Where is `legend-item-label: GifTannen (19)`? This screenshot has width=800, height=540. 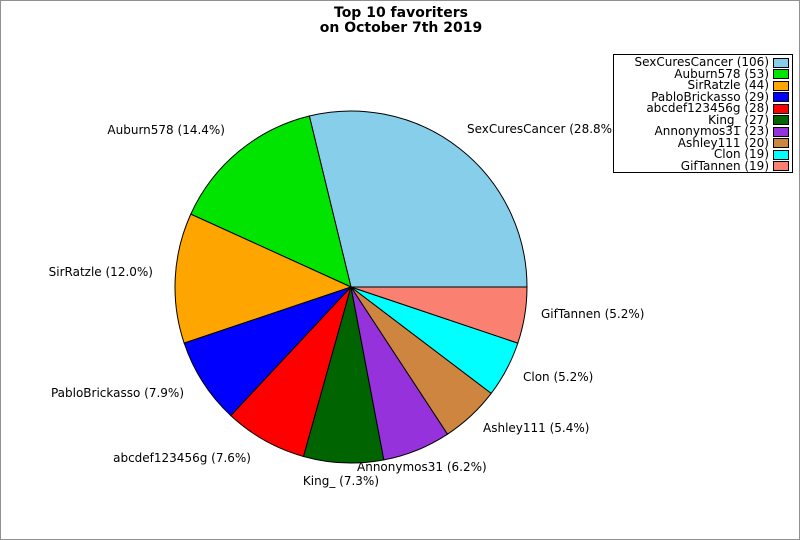 legend-item-label: GifTannen (19) is located at coordinates (724, 165).